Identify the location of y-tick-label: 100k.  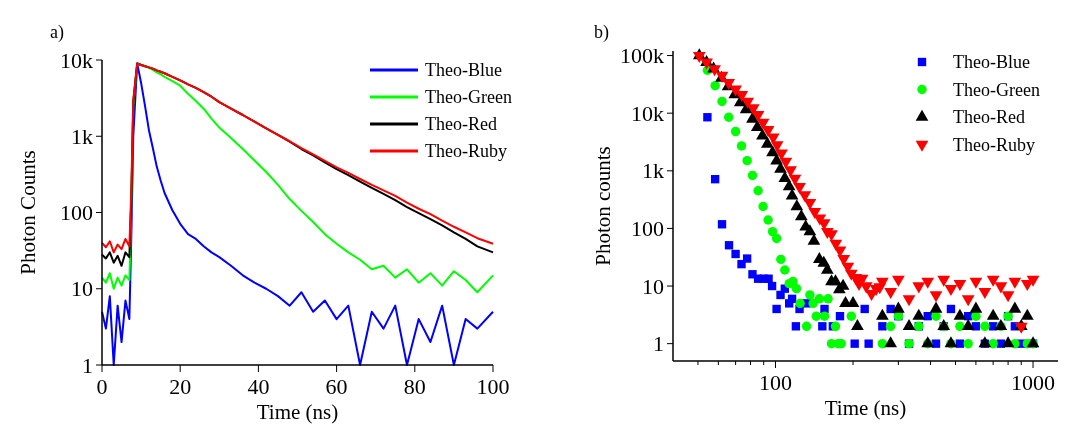
(642, 56).